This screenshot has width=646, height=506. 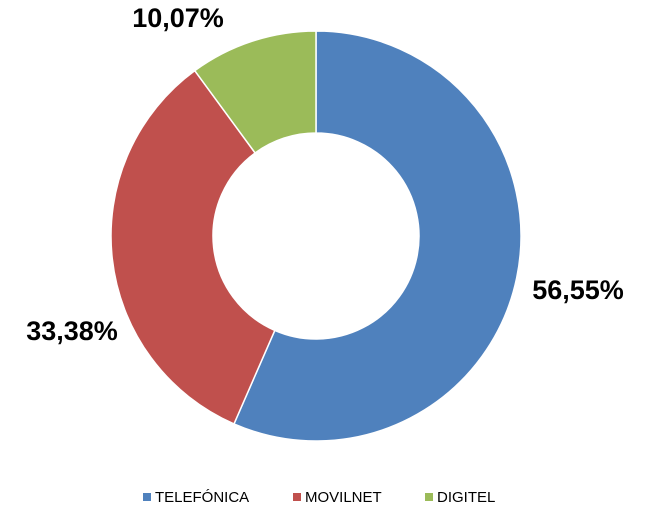 I want to click on legend-label: TELEFÓNICA, so click(x=202, y=497).